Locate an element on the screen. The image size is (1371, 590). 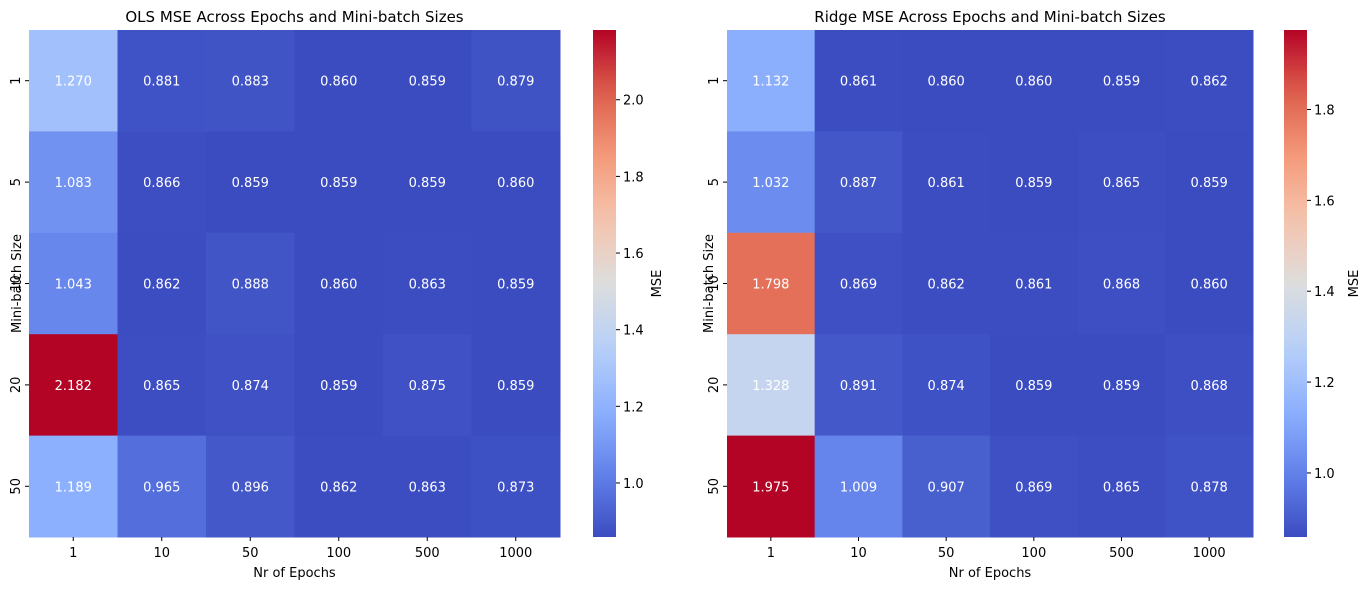
cell-value-label: 0.887 is located at coordinates (858, 183).